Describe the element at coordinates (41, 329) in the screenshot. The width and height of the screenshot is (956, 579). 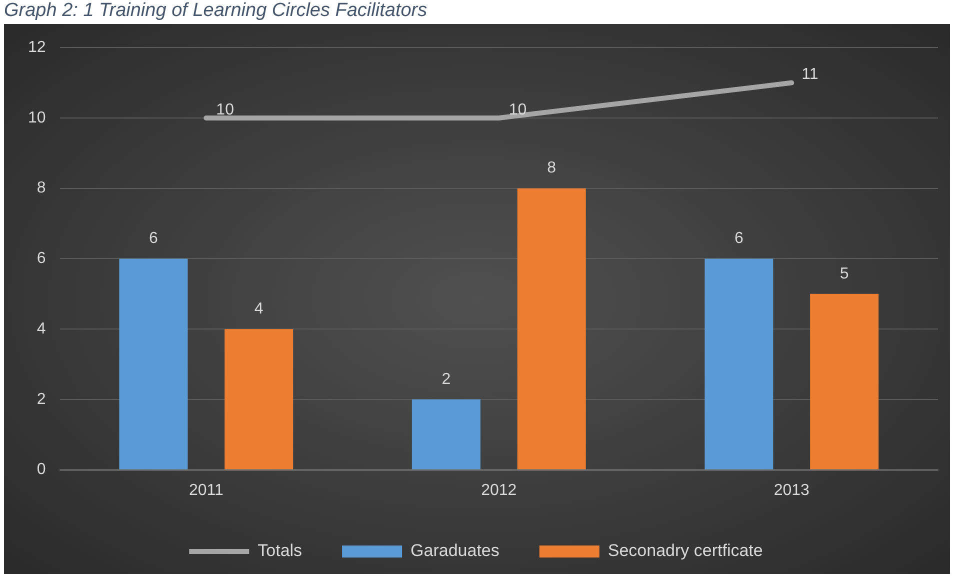
I see `y-tick-label: 4` at that location.